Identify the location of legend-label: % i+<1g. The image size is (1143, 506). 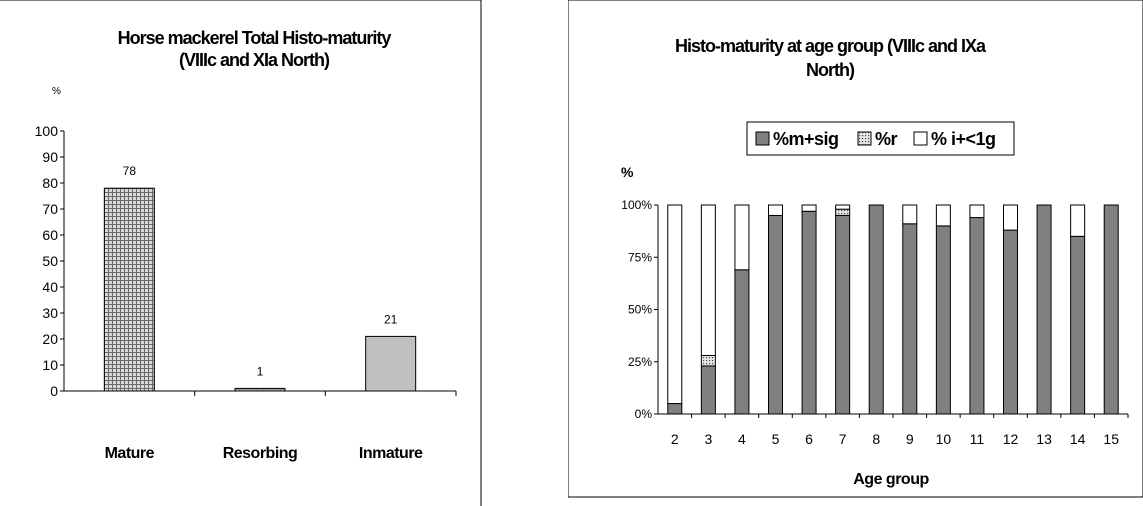
(963, 139).